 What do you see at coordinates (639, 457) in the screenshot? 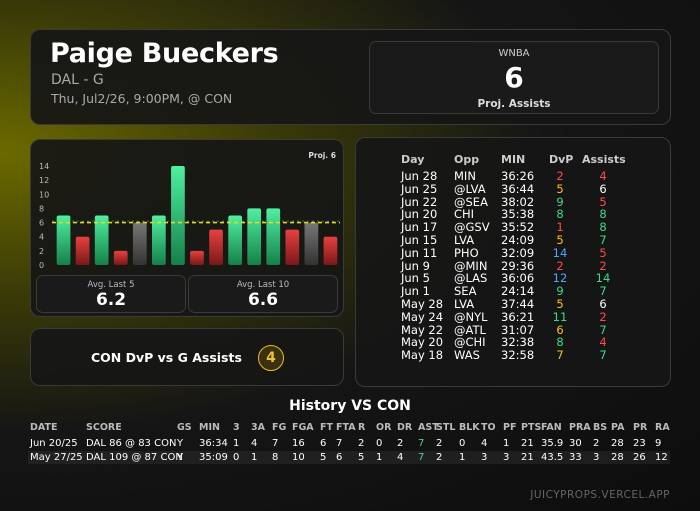
I see `history-cell: 26` at bounding box center [639, 457].